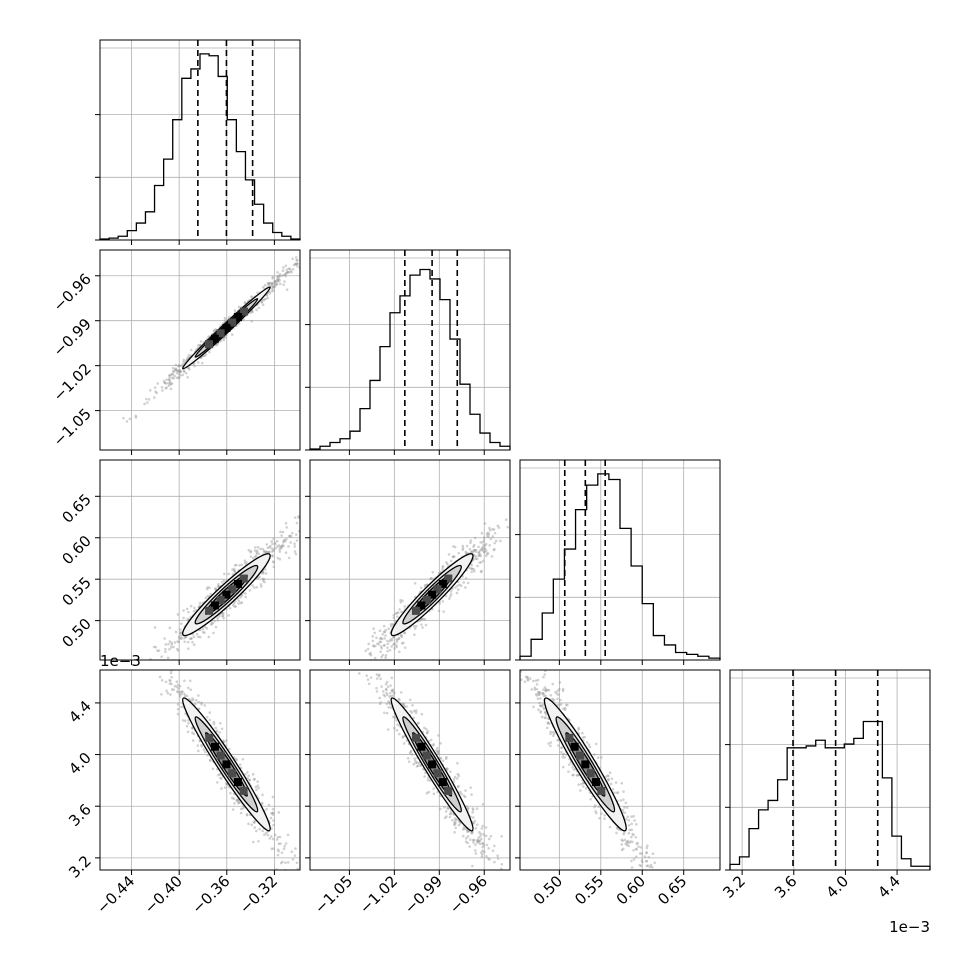 The width and height of the screenshot is (970, 970). Describe the element at coordinates (333, 894) in the screenshot. I see `x-tick-label: −1.05` at that location.